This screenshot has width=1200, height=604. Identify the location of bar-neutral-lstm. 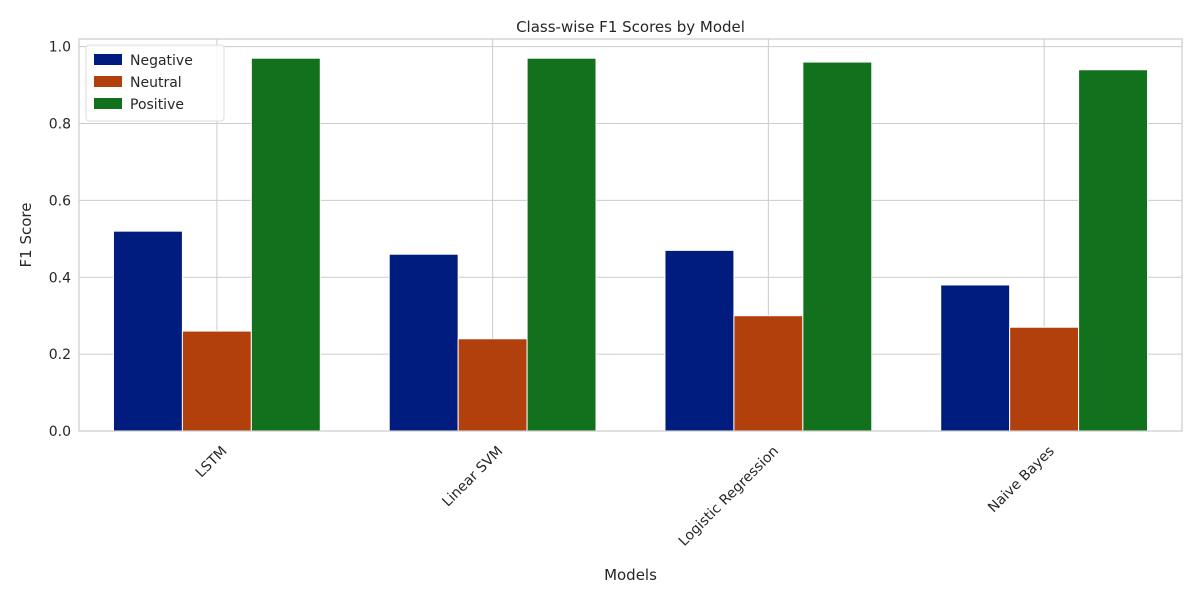
(216, 381).